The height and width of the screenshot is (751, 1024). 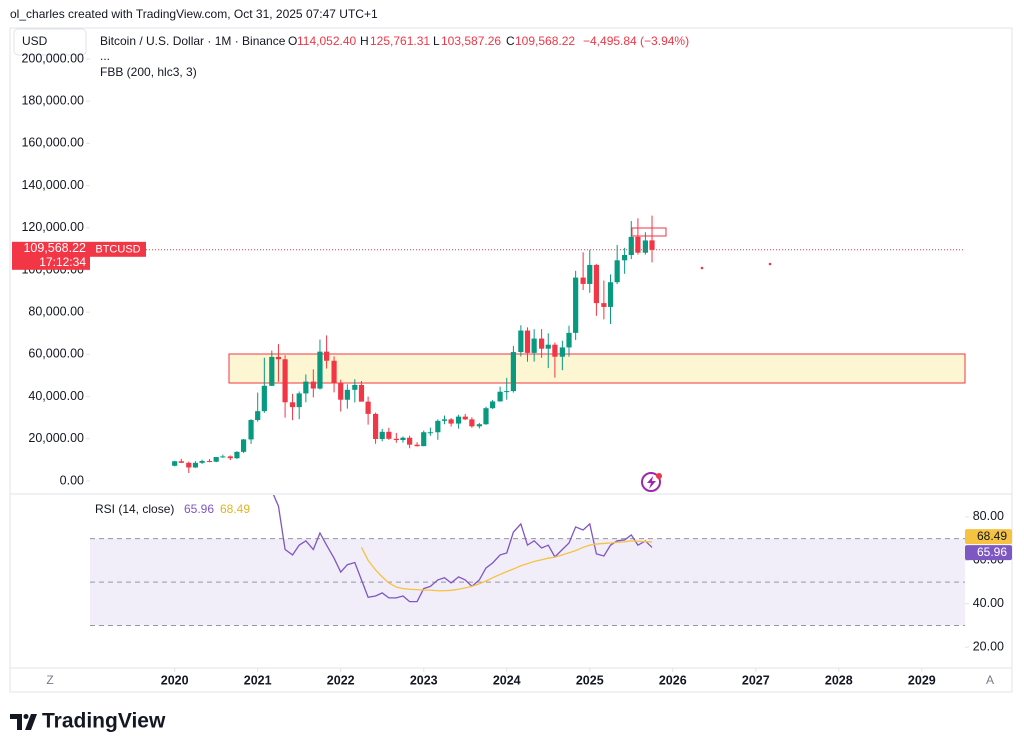 What do you see at coordinates (636, 41) in the screenshot?
I see `change: −4,495.84 (−3.94%)` at bounding box center [636, 41].